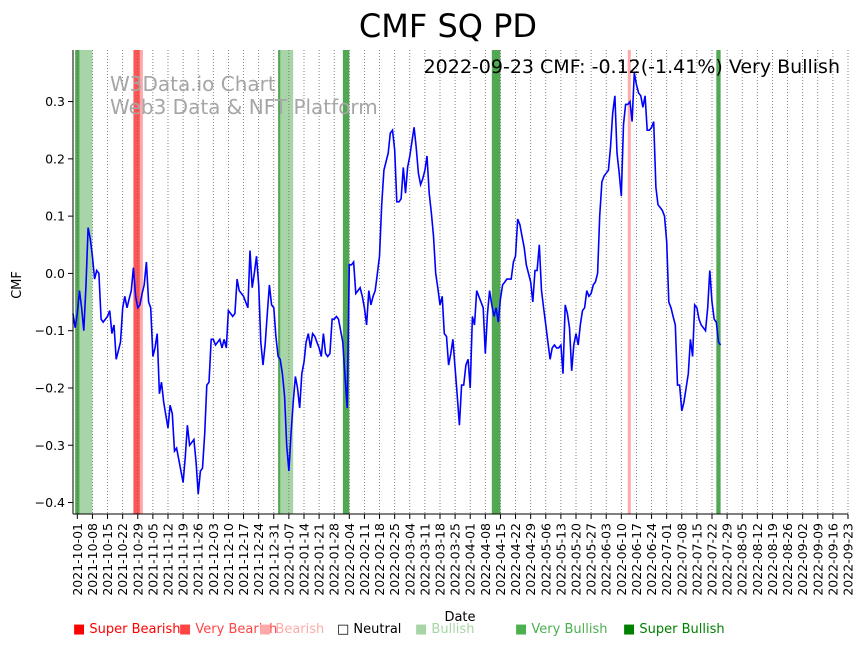  I want to click on y-axis-label: CMF, so click(17, 285).